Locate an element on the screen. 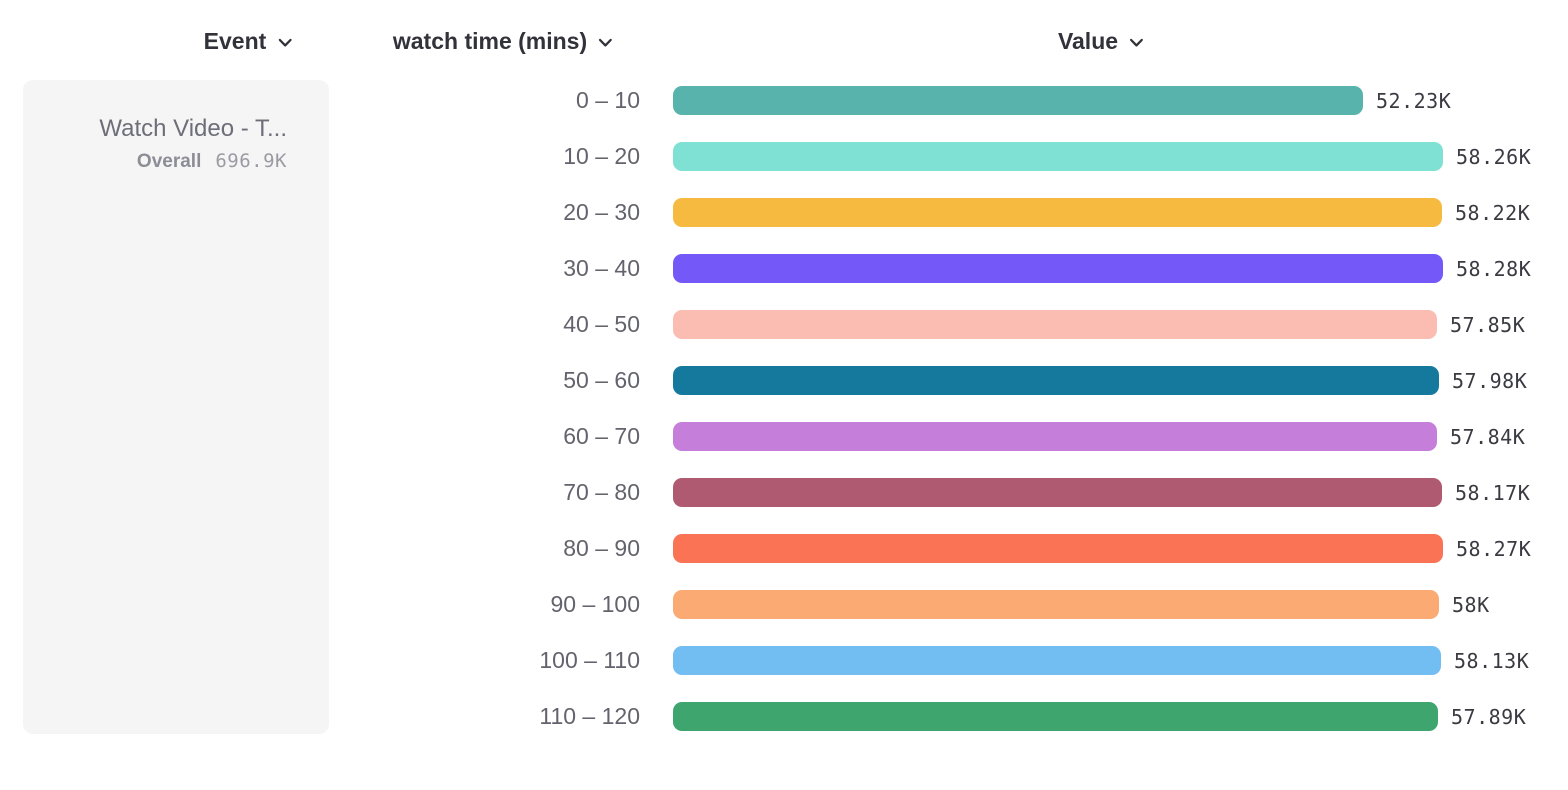 This screenshot has width=1568, height=790. value-label: 58.17K is located at coordinates (1493, 493).